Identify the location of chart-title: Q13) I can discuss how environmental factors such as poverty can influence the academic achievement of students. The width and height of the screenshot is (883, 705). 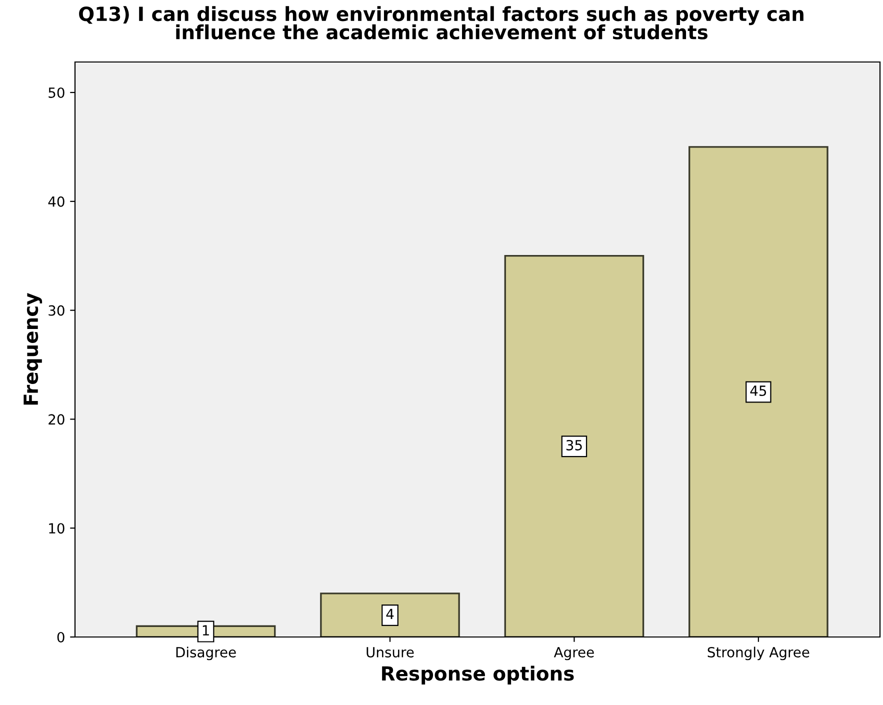
(441, 23).